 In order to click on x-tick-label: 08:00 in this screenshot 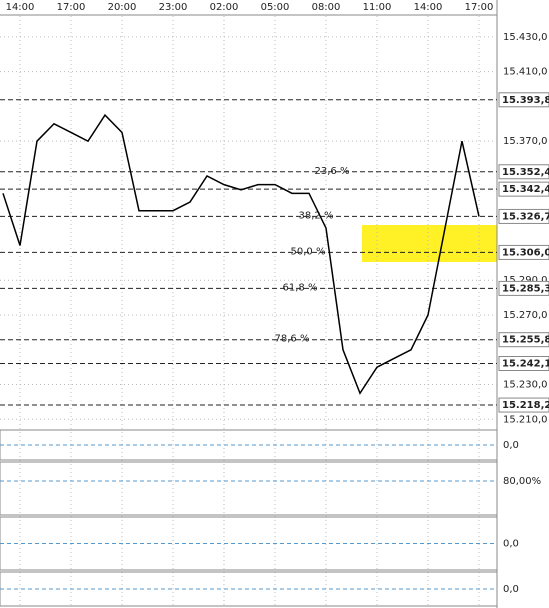, I will do `click(326, 7)`.